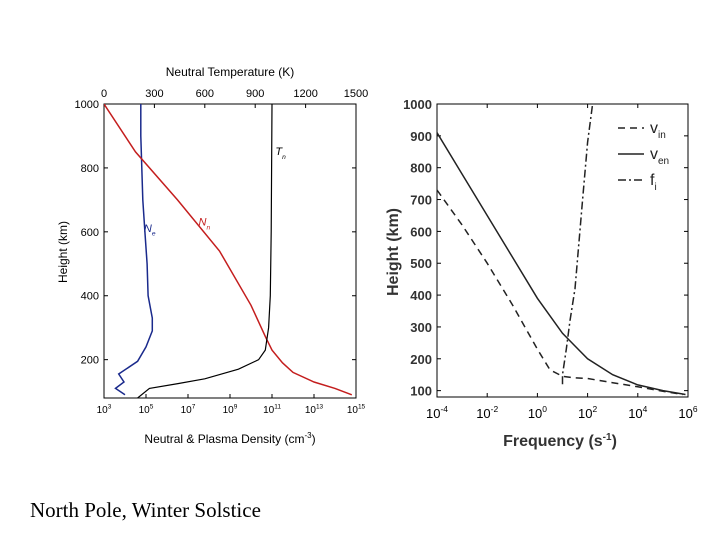 The image size is (720, 540). Describe the element at coordinates (487, 412) in the screenshot. I see `x-tick-label: 10⁻²` at that location.